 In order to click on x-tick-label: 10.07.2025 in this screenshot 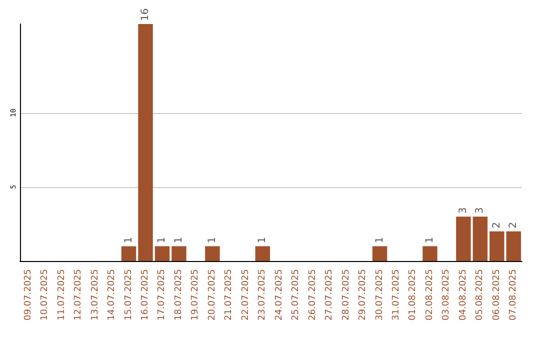, I will do `click(45, 295)`.